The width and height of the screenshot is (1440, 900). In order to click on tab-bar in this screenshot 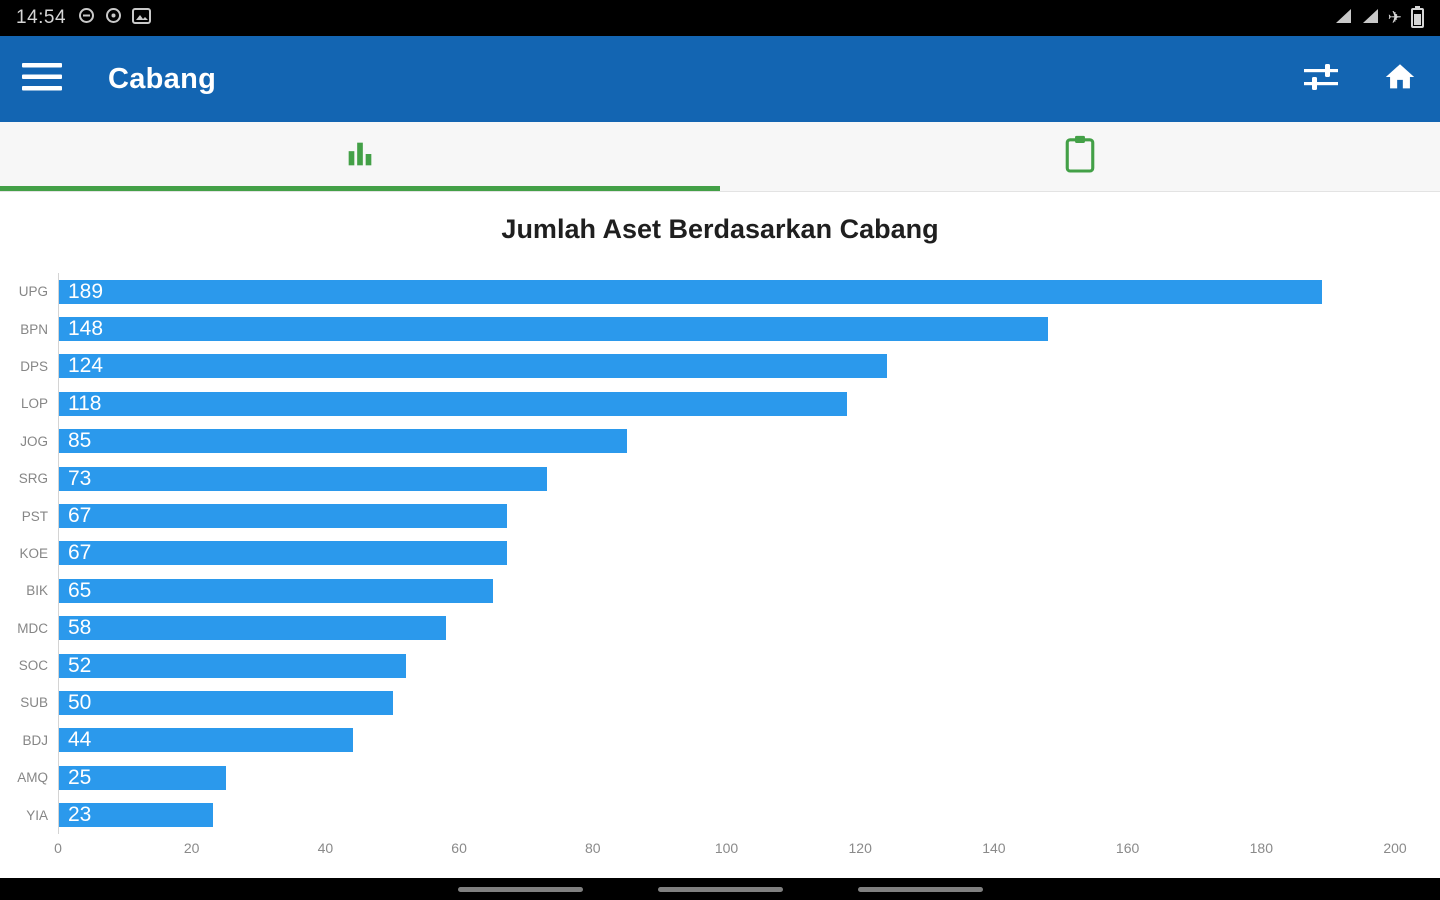, I will do `click(720, 157)`.